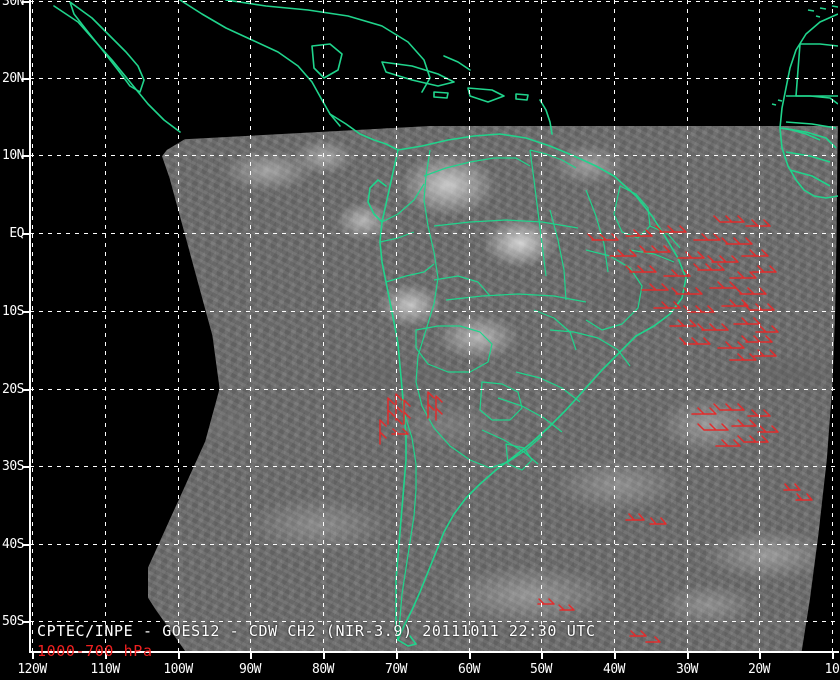 This screenshot has width=840, height=680. What do you see at coordinates (542, 655) in the screenshot?
I see `tick-lon-50W` at bounding box center [542, 655].